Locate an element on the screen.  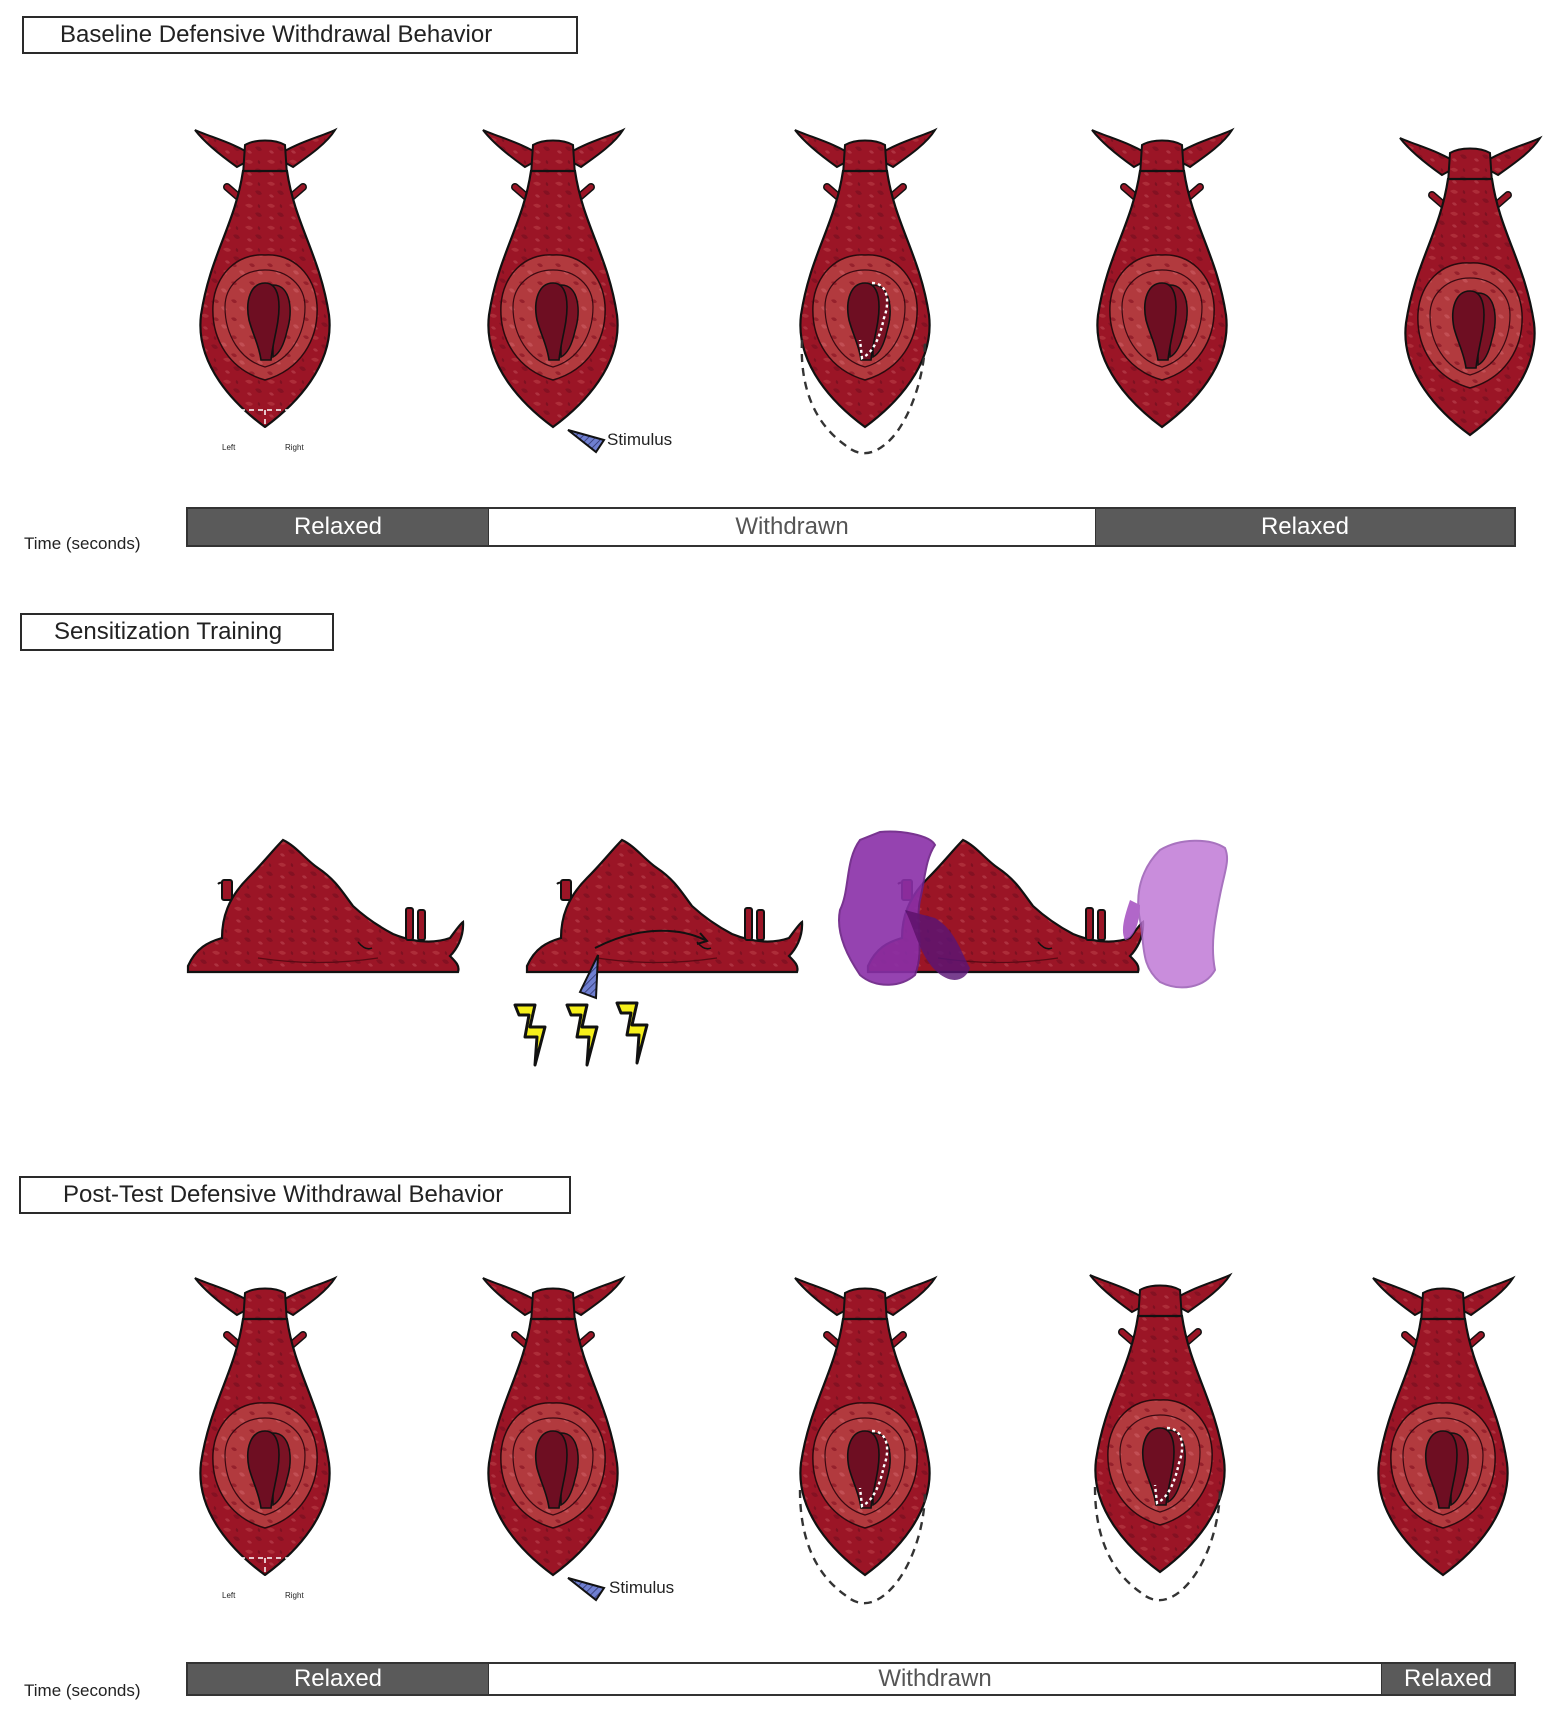
baseline-timeline: Relaxed Withdrawn Relaxed is located at coordinates (851, 527).